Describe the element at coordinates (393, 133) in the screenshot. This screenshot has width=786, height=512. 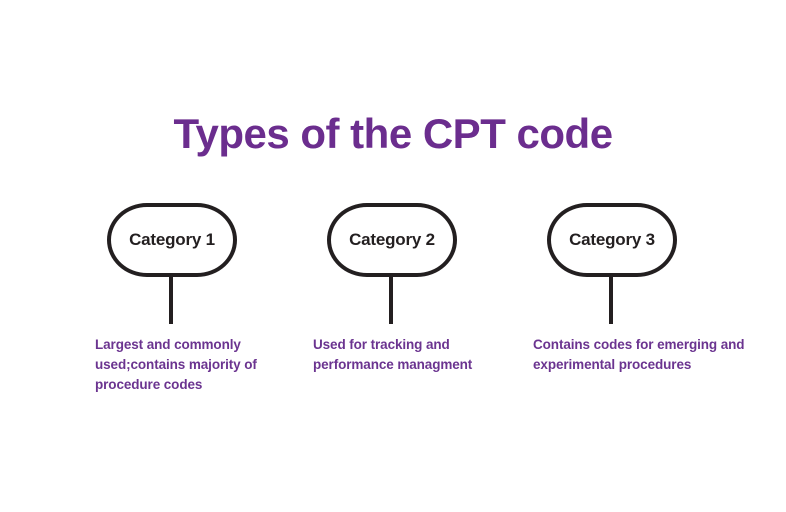
I see `page-title: Types of the CPT code` at that location.